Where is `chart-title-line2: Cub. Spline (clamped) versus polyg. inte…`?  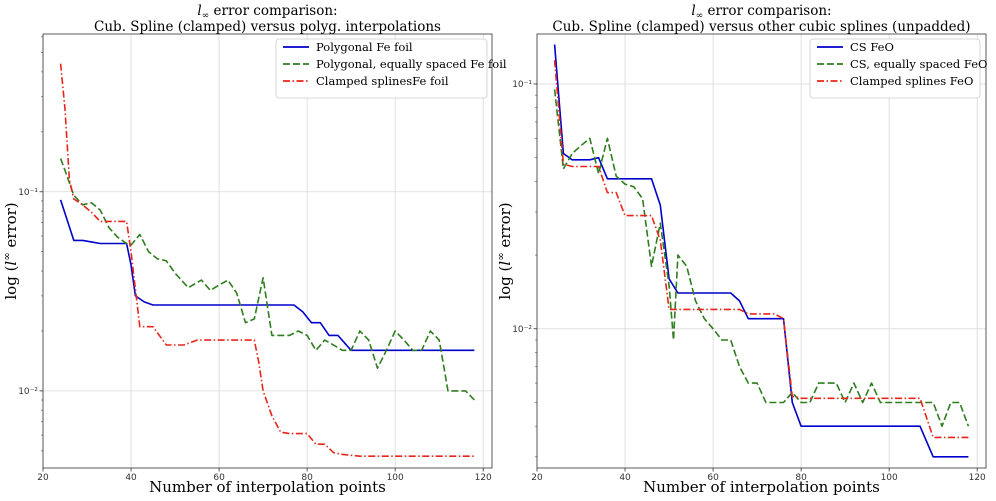 chart-title-line2: Cub. Spline (clamped) versus polyg. inte… is located at coordinates (267, 27).